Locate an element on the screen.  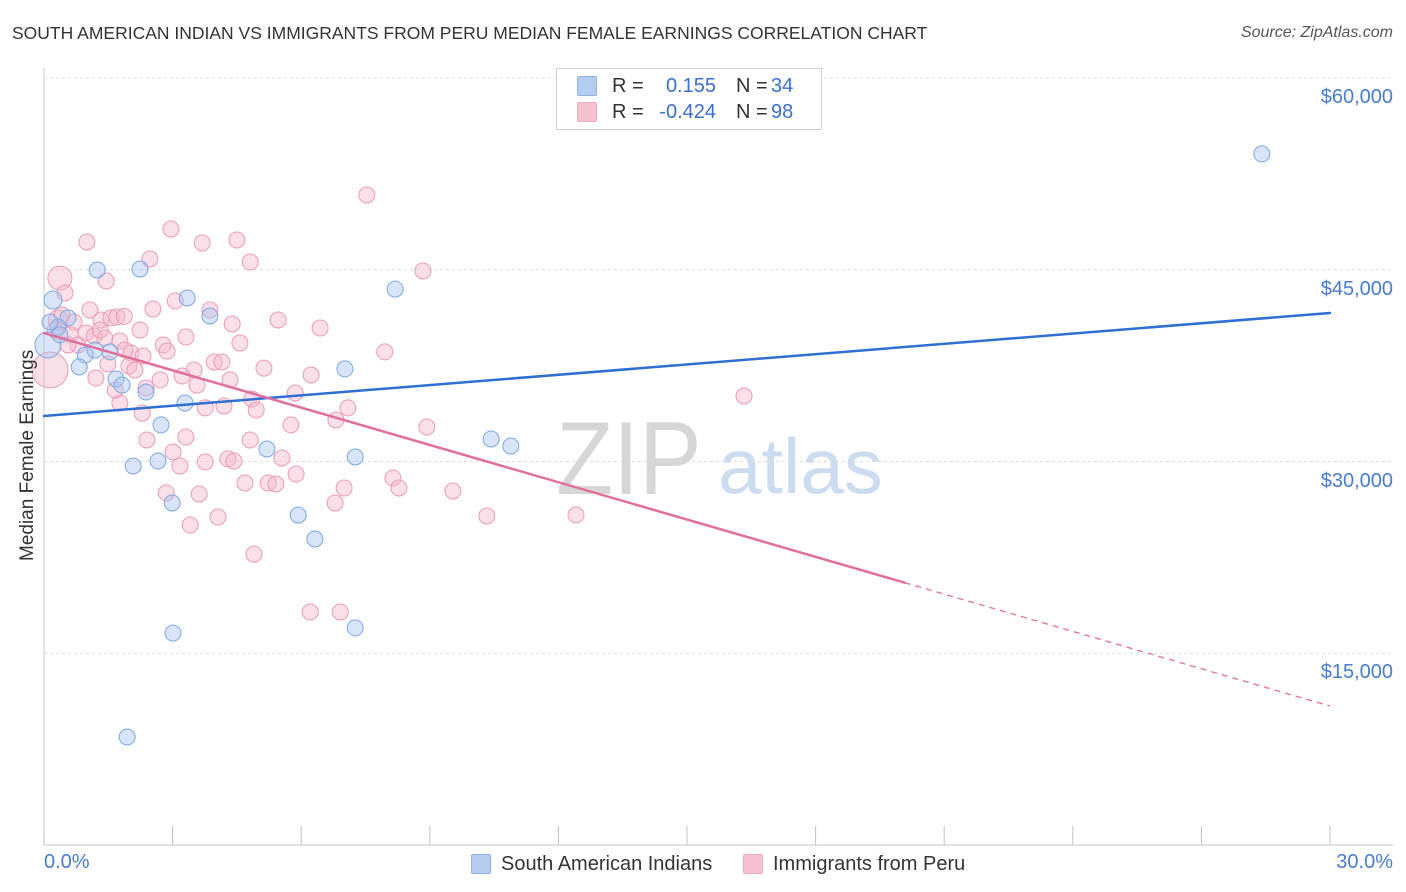
source-credit: Source: ZipAtlas.com is located at coordinates (1316, 32).